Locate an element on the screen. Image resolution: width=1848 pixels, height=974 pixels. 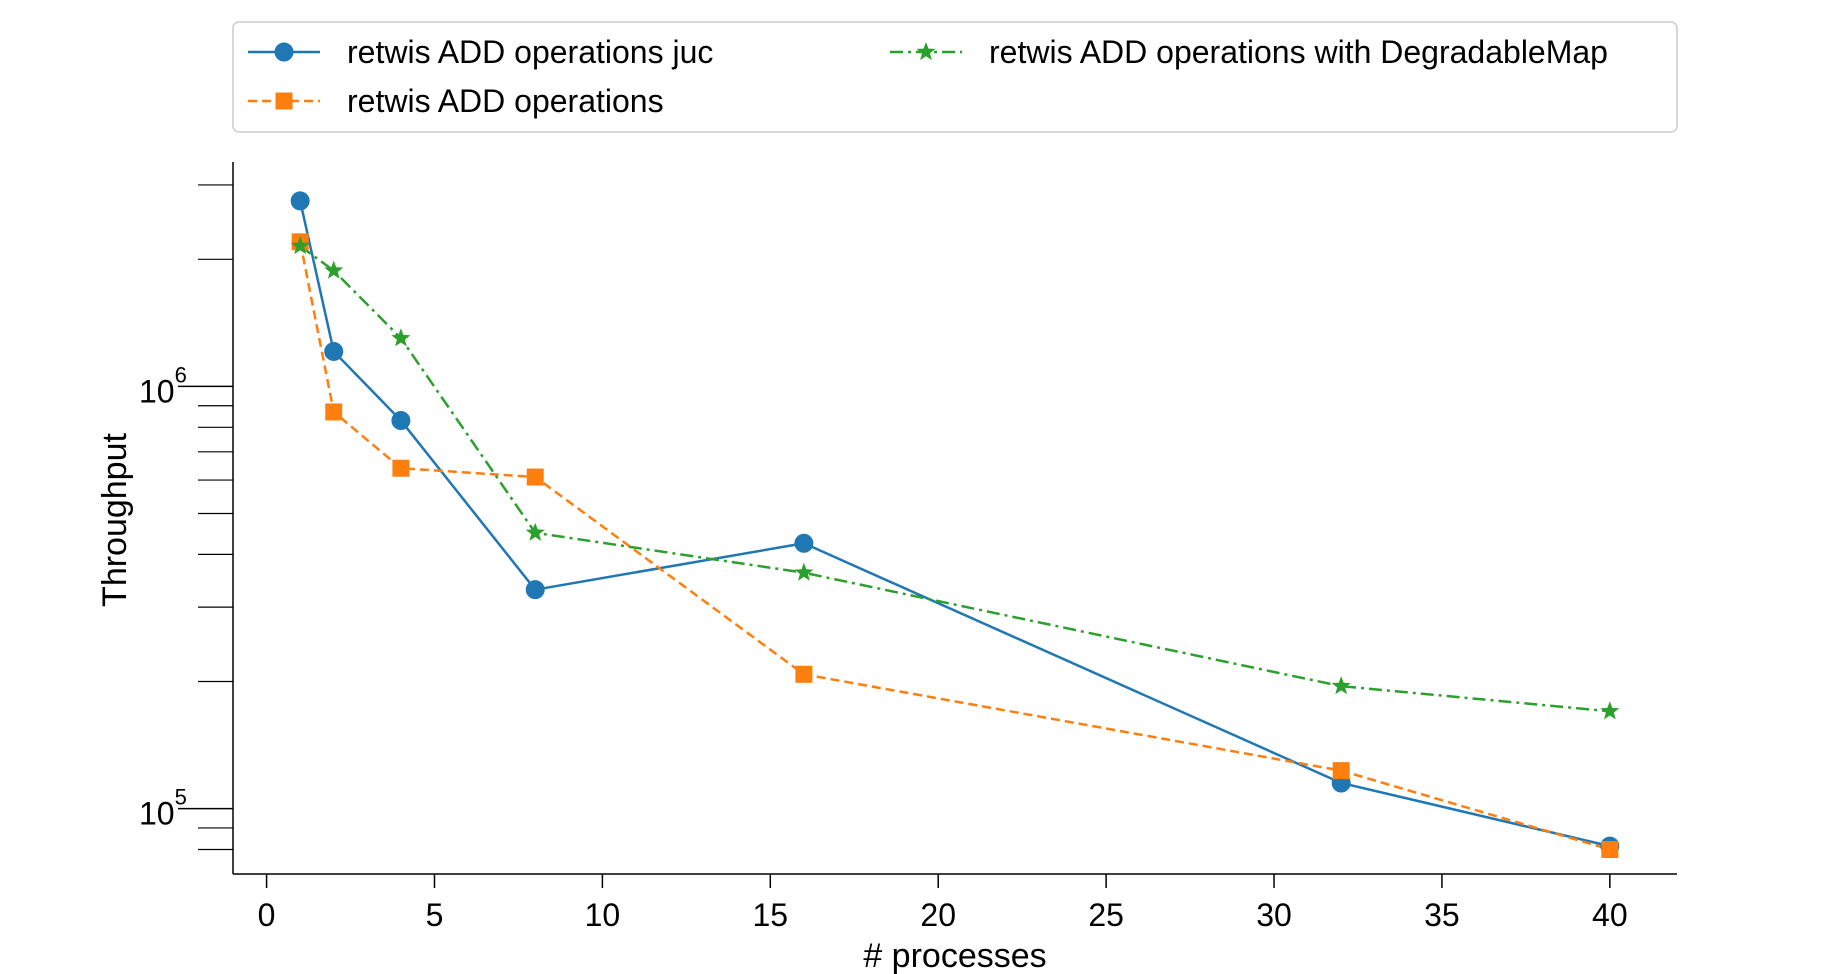
legend-entry-3: retwis ADD operations with DegradableMap is located at coordinates (1249, 52).